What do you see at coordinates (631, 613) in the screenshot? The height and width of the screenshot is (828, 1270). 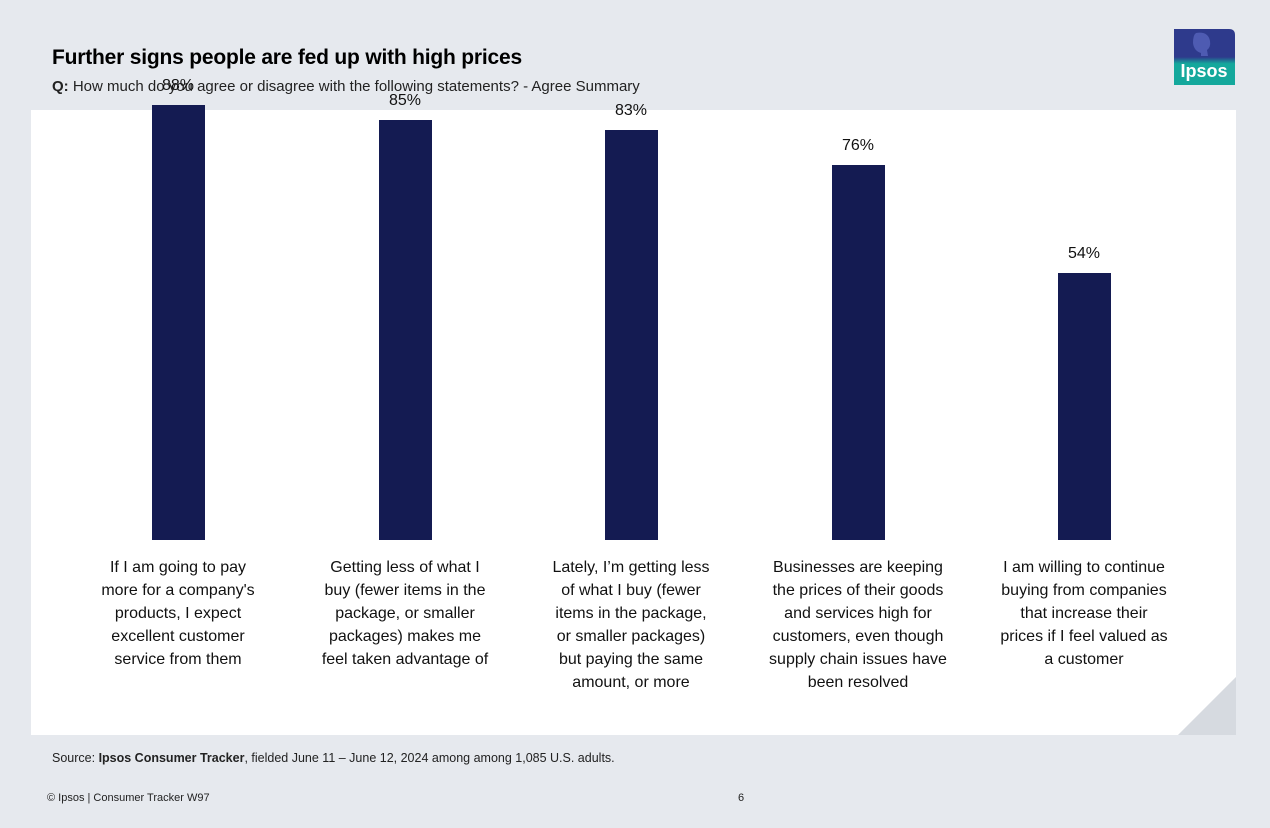 I see `category-label-line: items in the package,` at bounding box center [631, 613].